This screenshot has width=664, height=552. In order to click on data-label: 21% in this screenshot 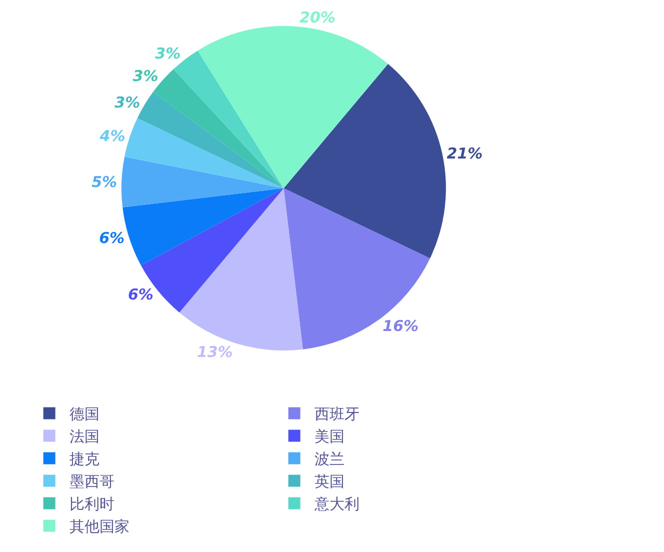, I will do `click(464, 153)`.